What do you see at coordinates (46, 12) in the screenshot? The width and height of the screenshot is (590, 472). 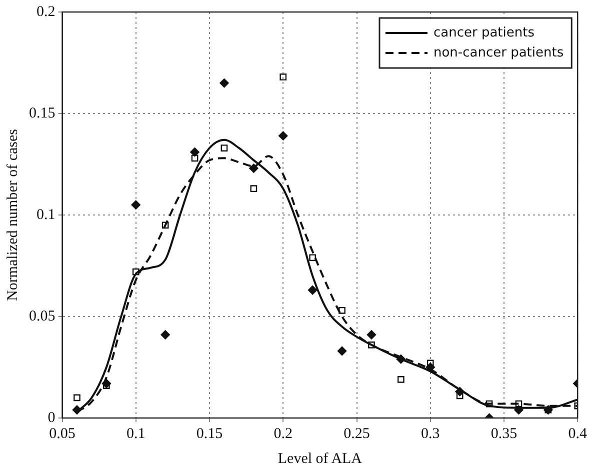 I see `y-tick-label: 0.2` at bounding box center [46, 12].